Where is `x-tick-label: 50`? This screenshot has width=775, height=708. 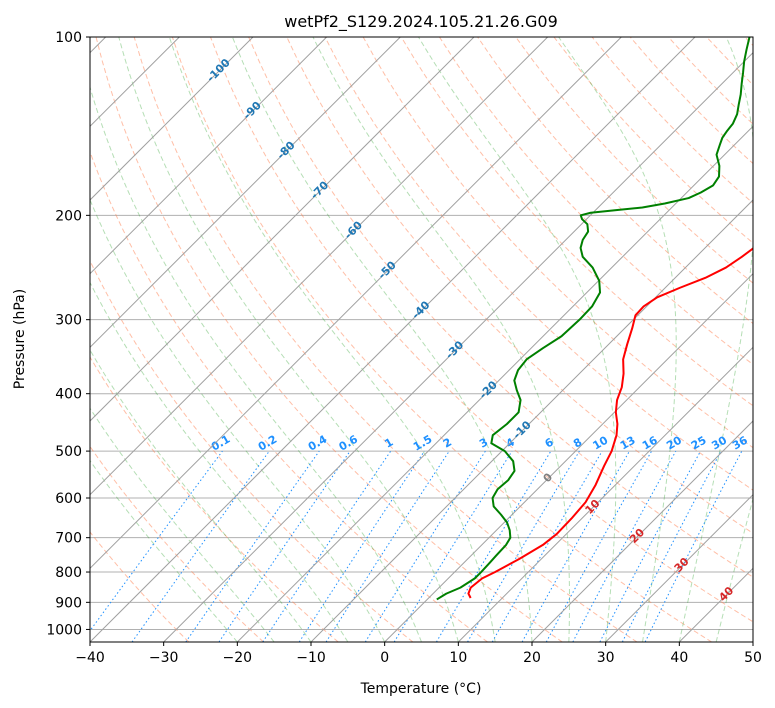
x-tick-label: 50 is located at coordinates (753, 658).